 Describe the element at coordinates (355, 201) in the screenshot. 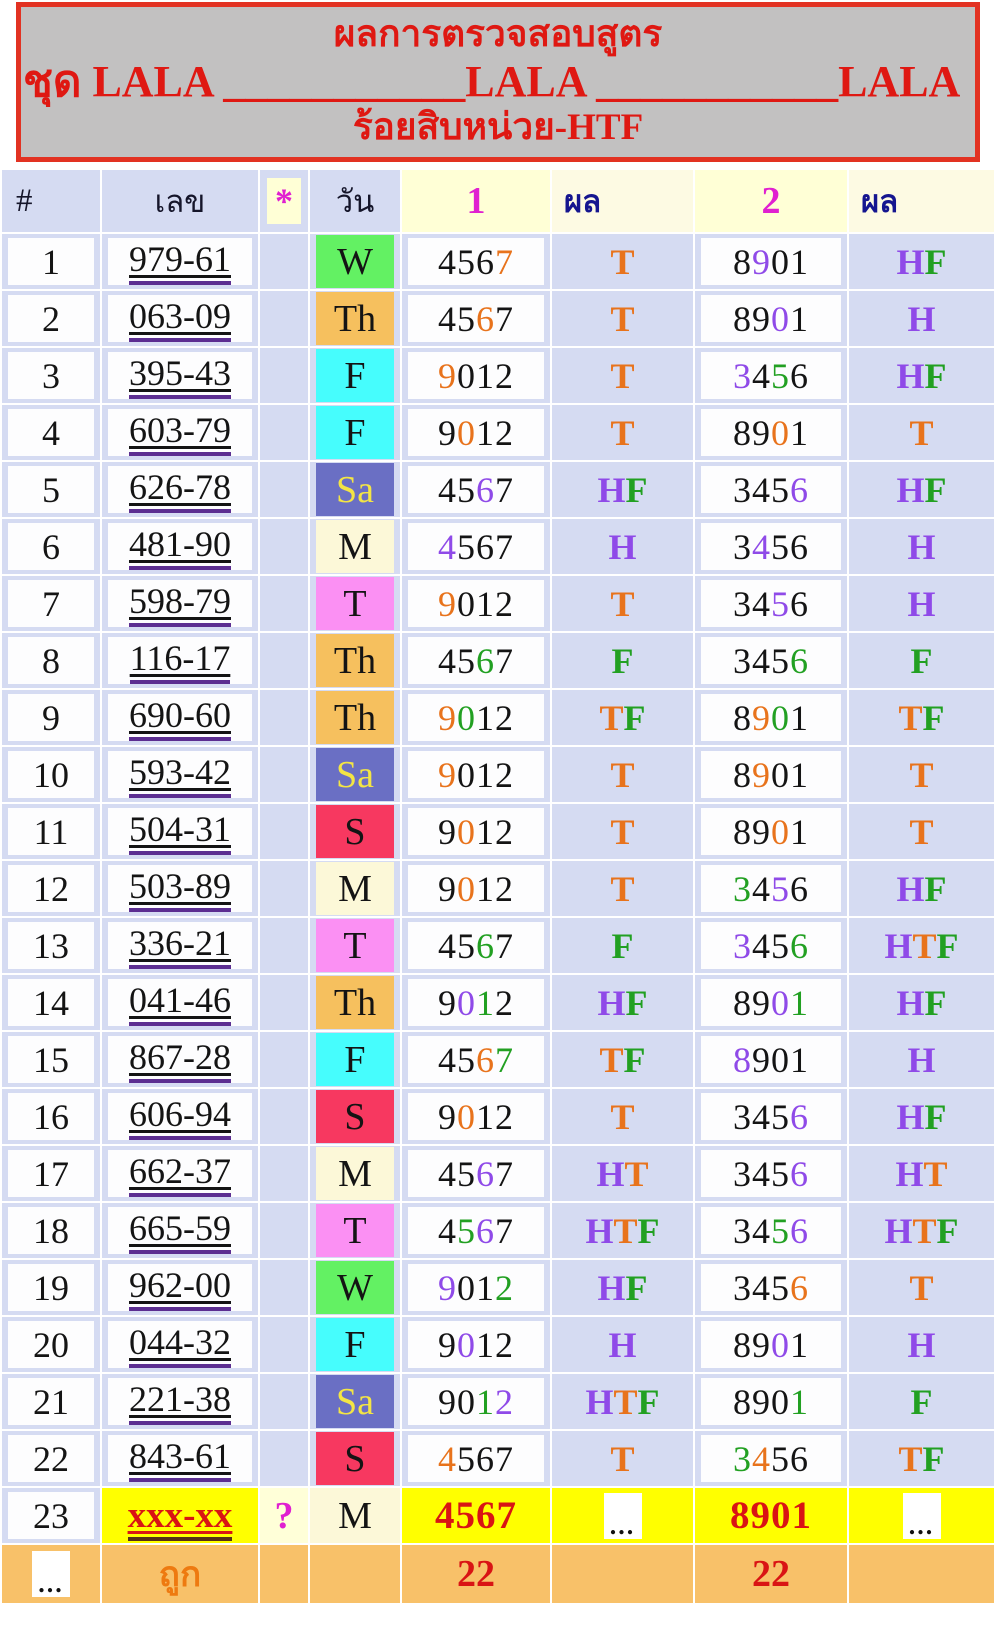

I see `column-header-day: วัน` at that location.